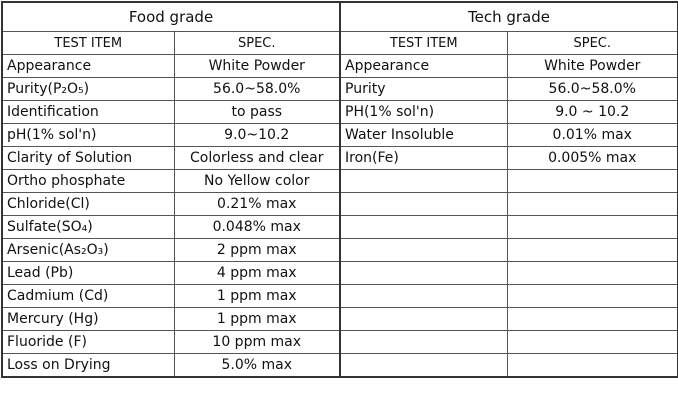 The height and width of the screenshot is (413, 678). Describe the element at coordinates (88, 89) in the screenshot. I see `test-item: Purity(P₂O₅)` at that location.